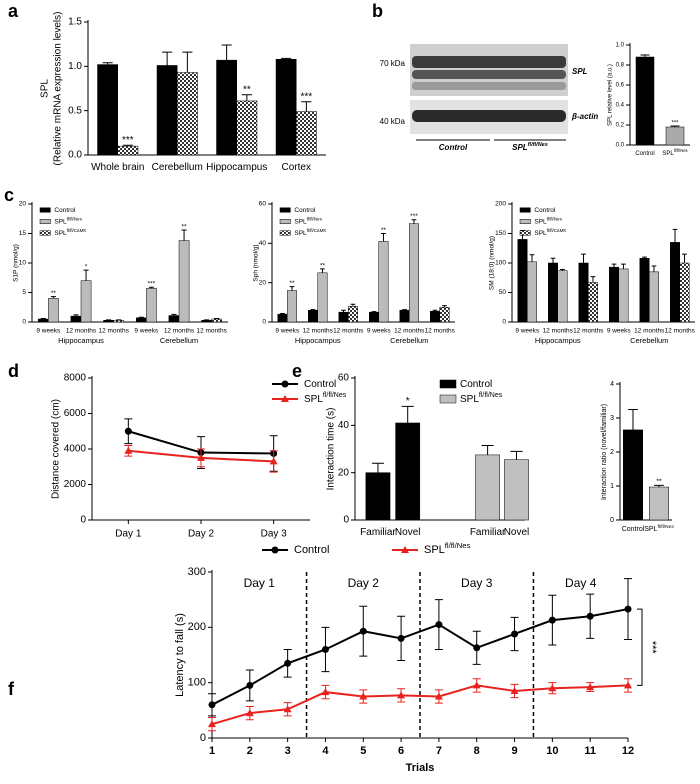  What do you see at coordinates (620, 146) in the screenshot?
I see `y-tick-label: 0.0` at bounding box center [620, 146].